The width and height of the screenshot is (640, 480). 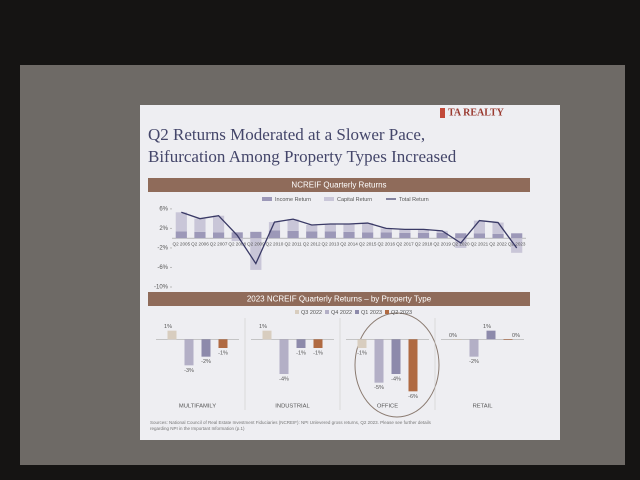 What do you see at coordinates (354, 200) in the screenshot?
I see `legend-label: Capital Return` at bounding box center [354, 200].